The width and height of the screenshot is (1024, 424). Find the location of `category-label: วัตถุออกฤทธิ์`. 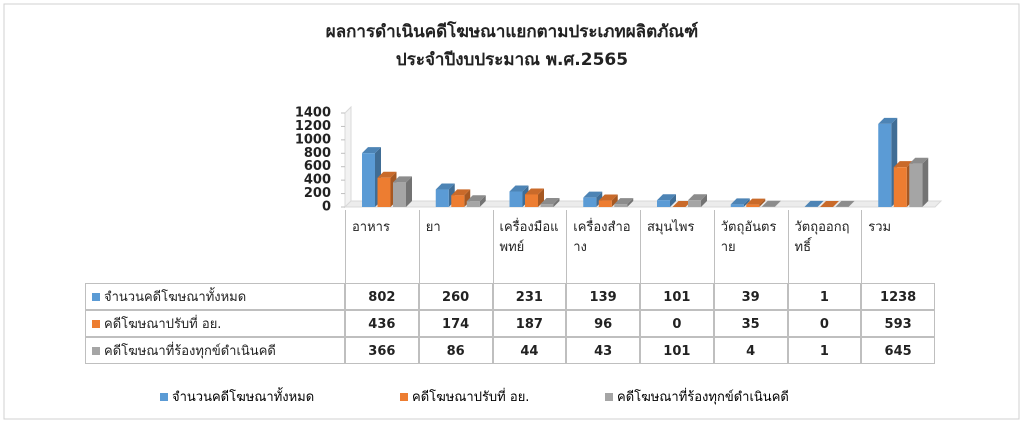

category-label: วัตถุออกฤทธิ์ is located at coordinates (824, 246).